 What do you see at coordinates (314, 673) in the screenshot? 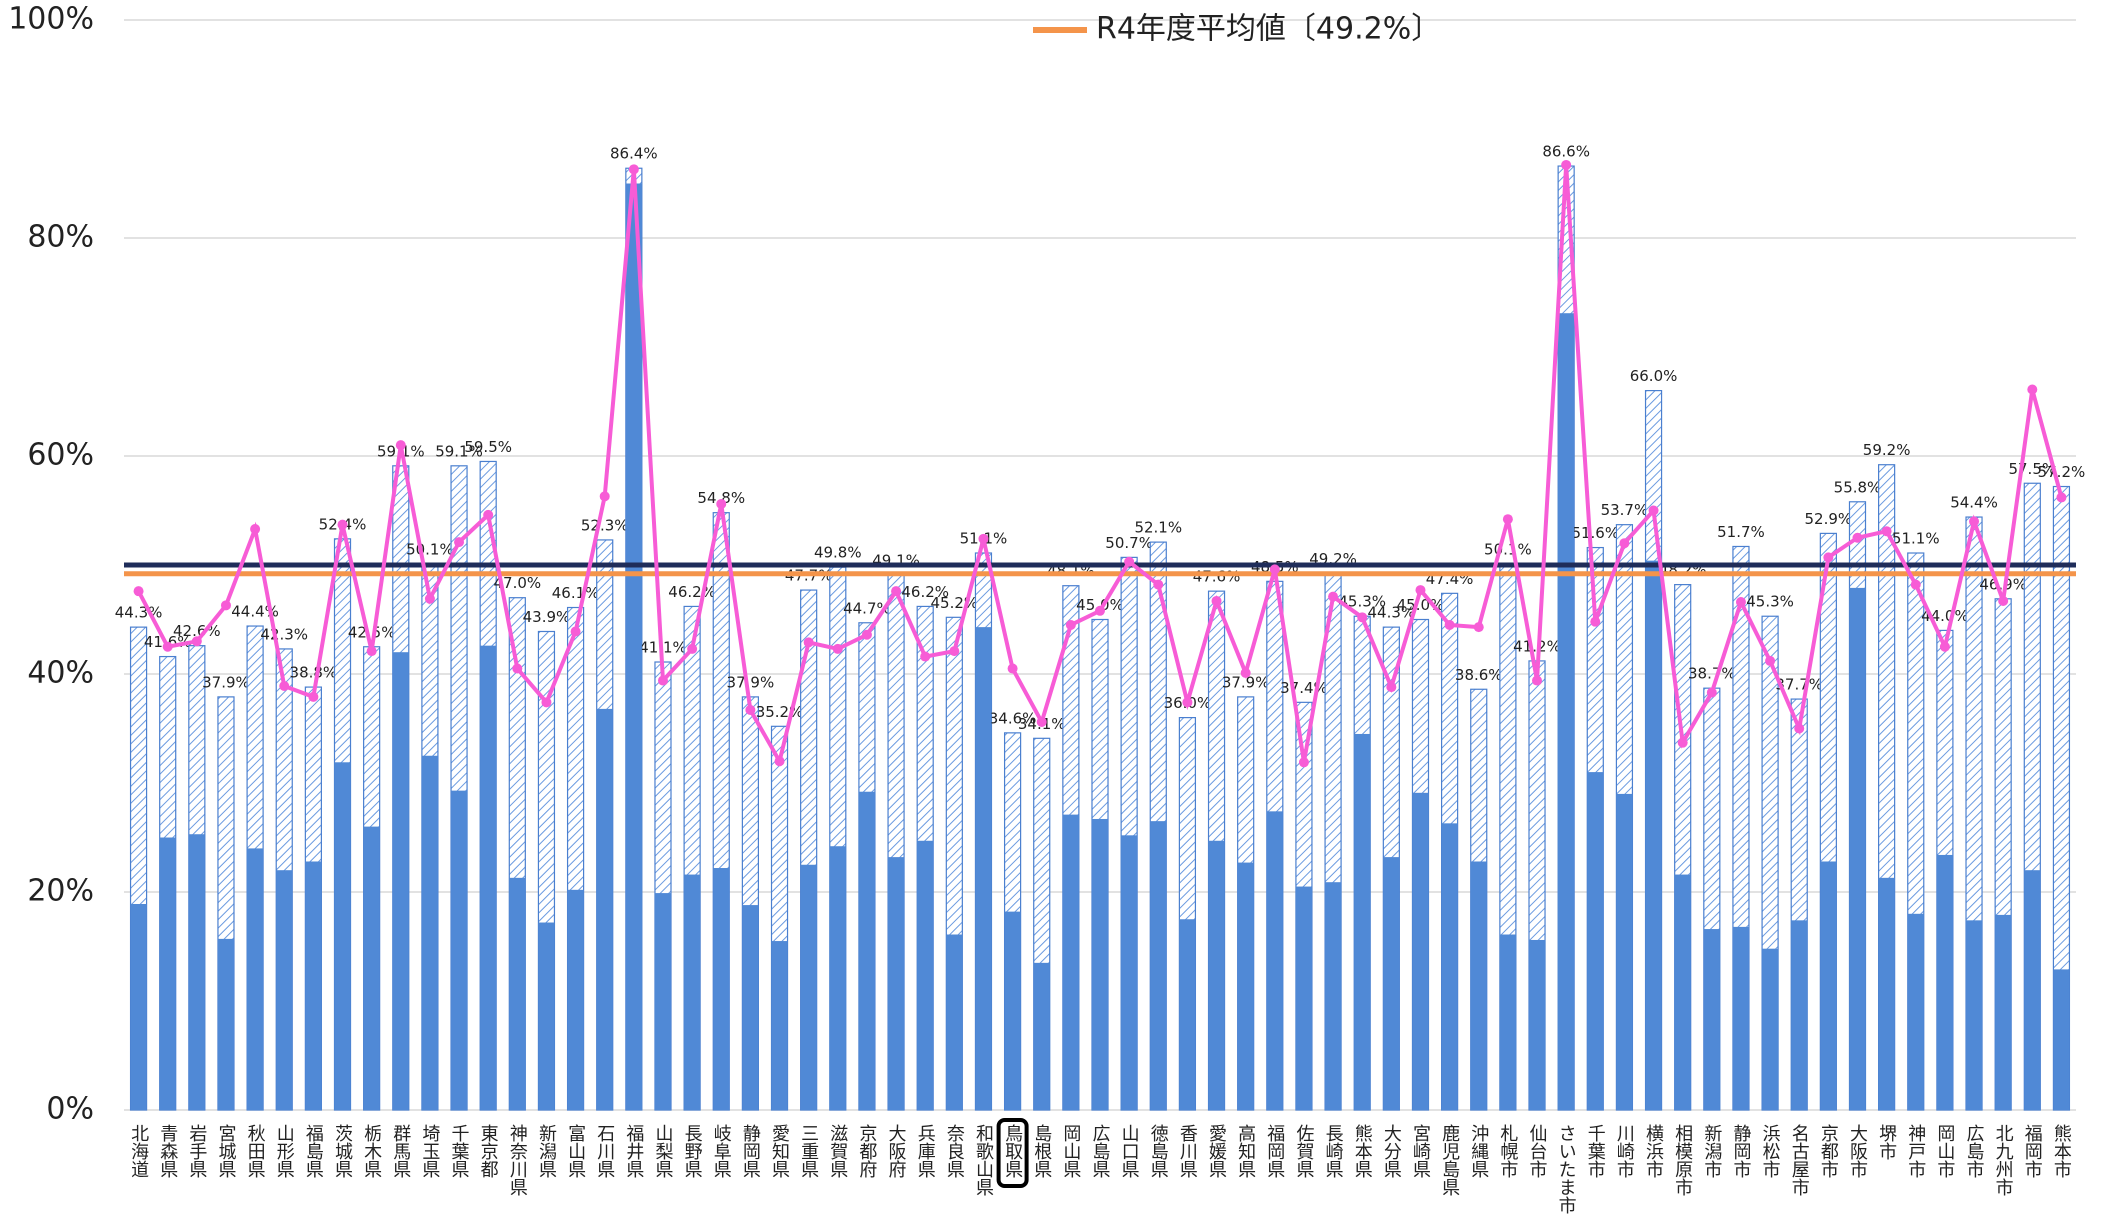
I see `data-label: 38.8%` at bounding box center [314, 673].